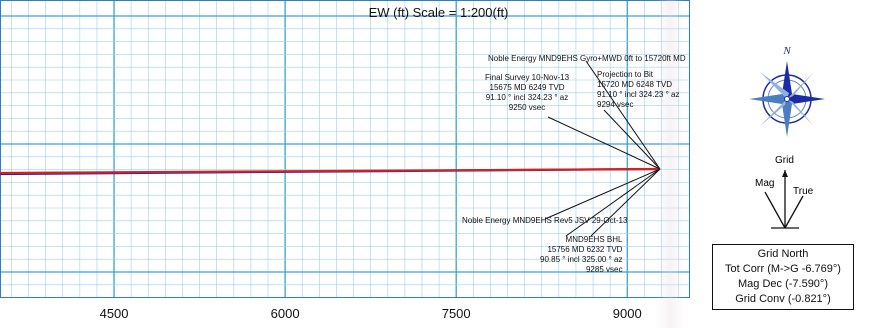 The image size is (877, 328). What do you see at coordinates (456, 313) in the screenshot?
I see `x-tick-label: 7500` at bounding box center [456, 313].